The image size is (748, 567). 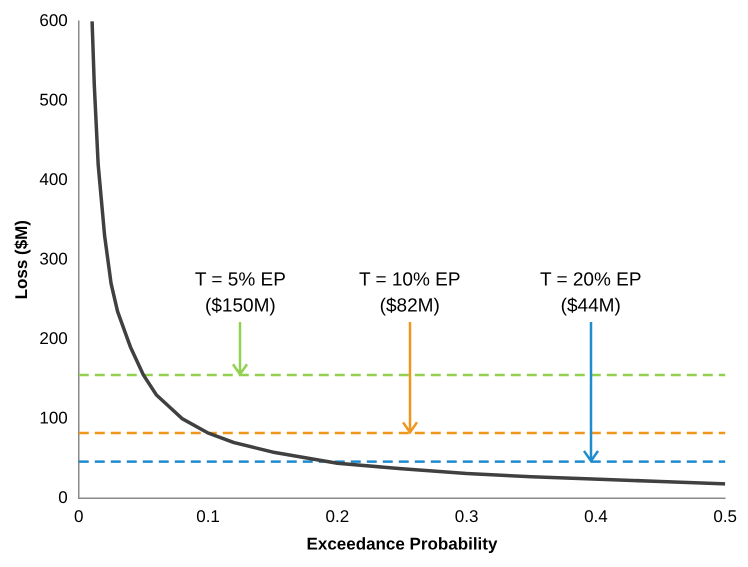 What do you see at coordinates (466, 516) in the screenshot?
I see `x-tick-label: 0.3` at bounding box center [466, 516].